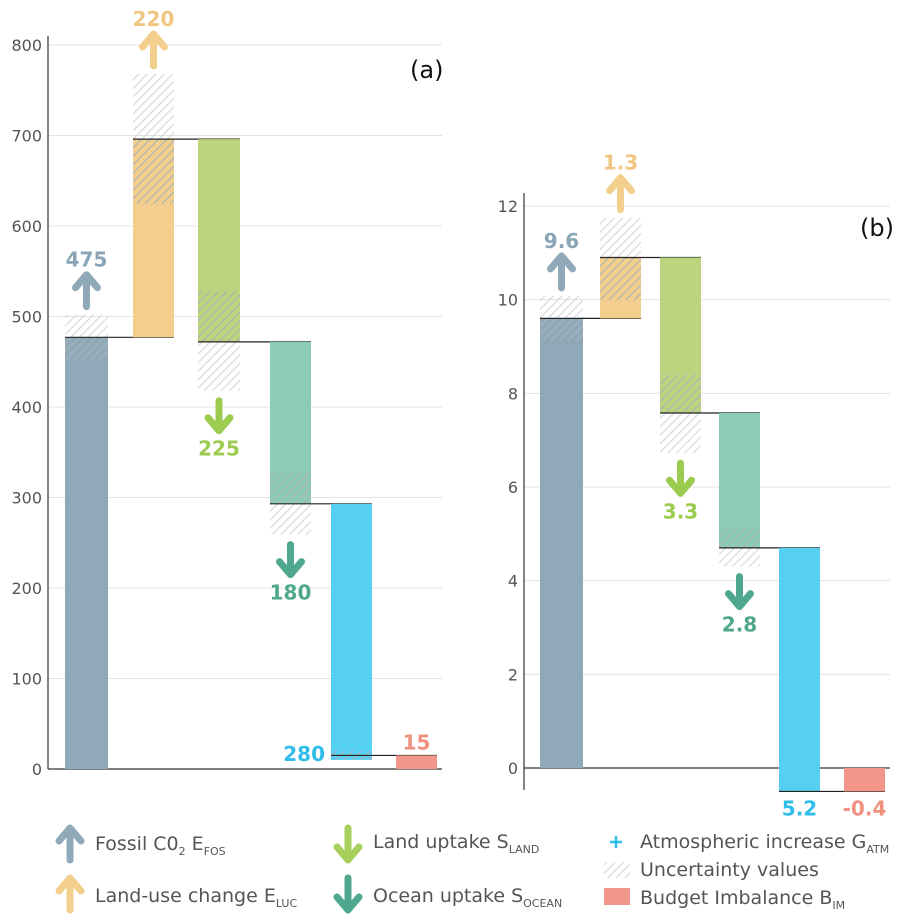  What do you see at coordinates (70, 894) in the screenshot?
I see `luc-arrow-icon` at bounding box center [70, 894].